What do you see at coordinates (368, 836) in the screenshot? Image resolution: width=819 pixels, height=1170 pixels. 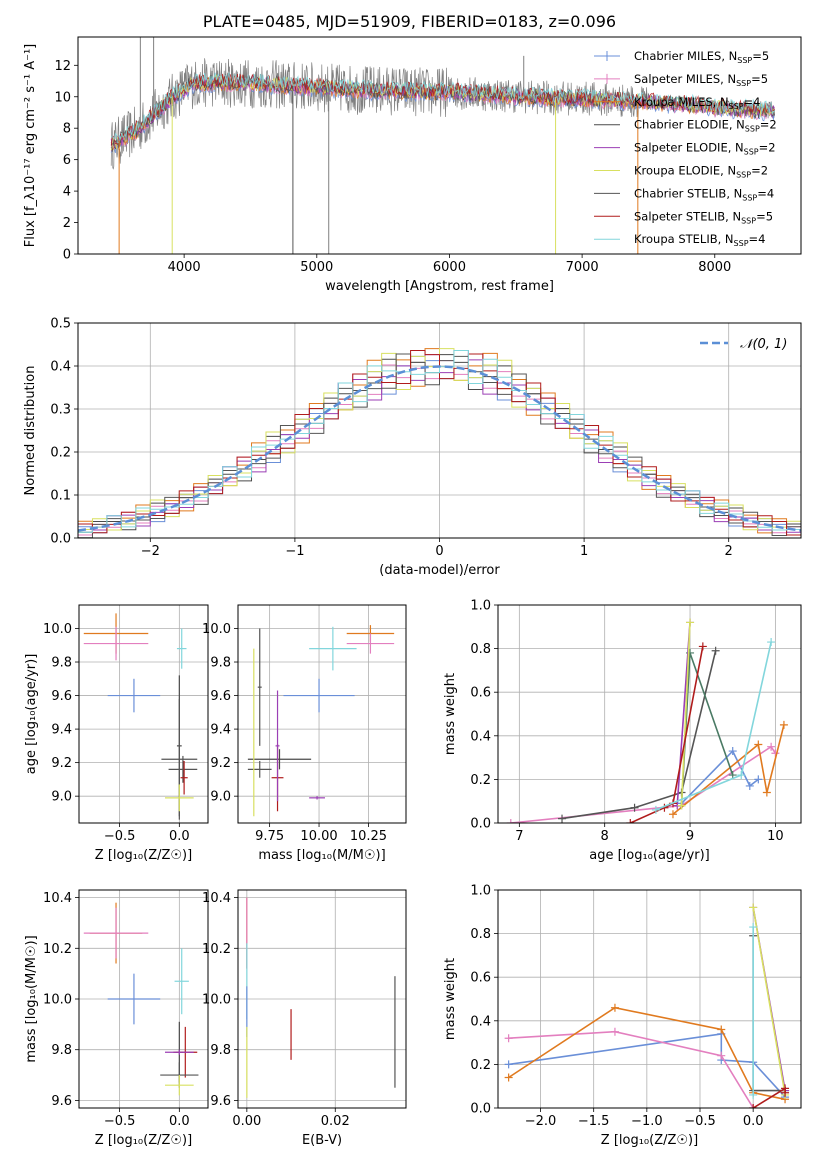 I see `x-tick-label: 10.25` at bounding box center [368, 836].